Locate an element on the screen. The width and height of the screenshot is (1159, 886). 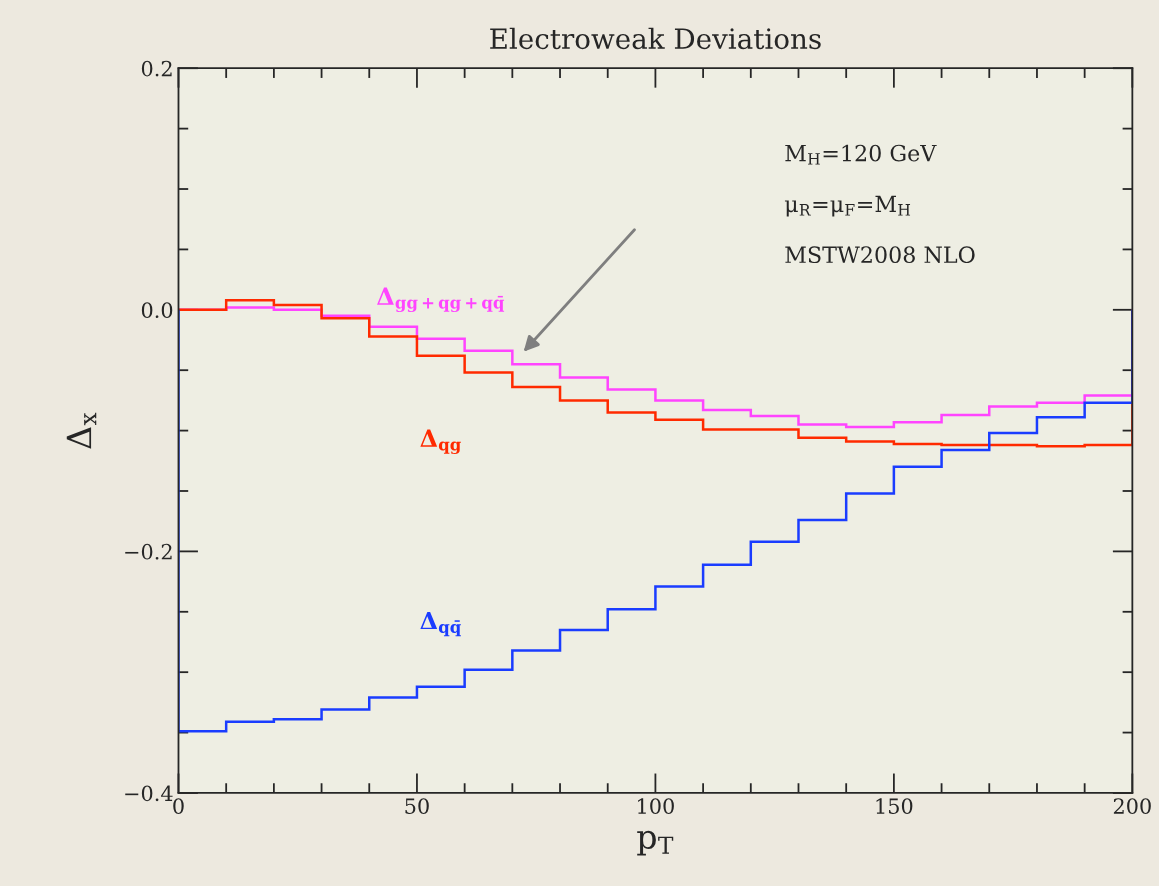
x-tick-label: 0 is located at coordinates (178, 806).